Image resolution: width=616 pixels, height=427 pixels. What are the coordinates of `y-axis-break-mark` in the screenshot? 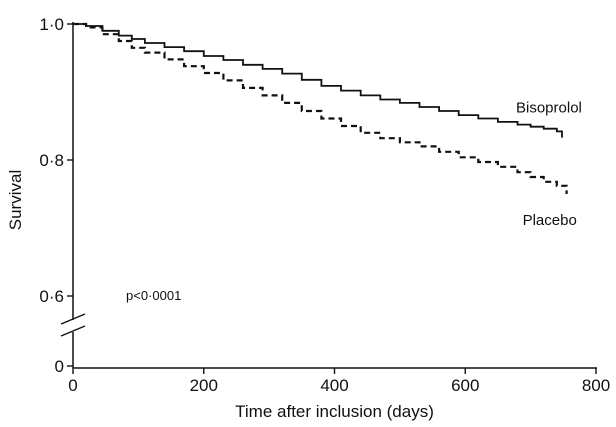 It's located at (73, 325).